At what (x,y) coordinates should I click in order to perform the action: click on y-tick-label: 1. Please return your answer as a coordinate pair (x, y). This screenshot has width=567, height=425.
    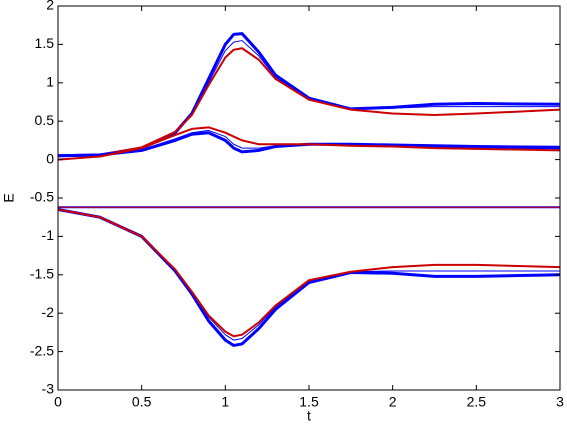
    Looking at the image, I should click on (50, 82).